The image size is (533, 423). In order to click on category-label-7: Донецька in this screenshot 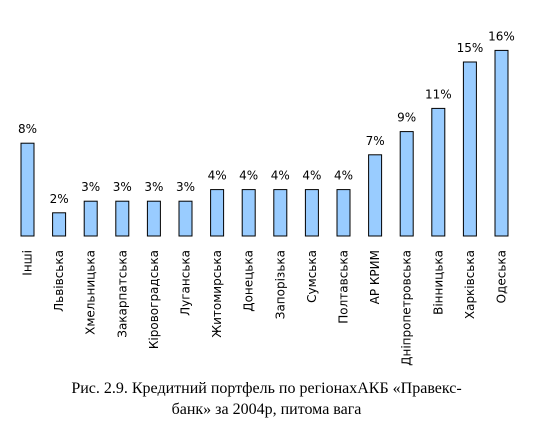, I will do `click(249, 281)`.